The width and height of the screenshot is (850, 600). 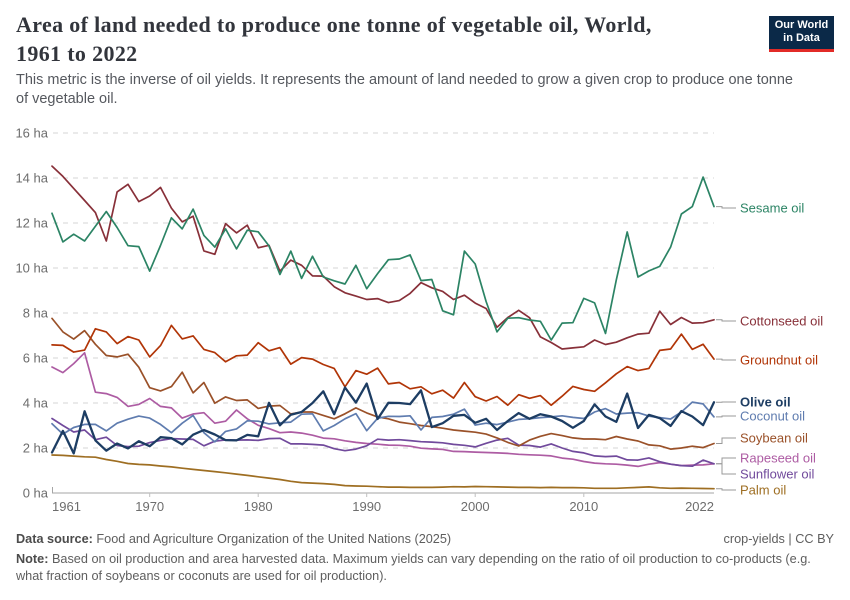 What do you see at coordinates (779, 360) in the screenshot?
I see `svg-text: Groundnut oil` at bounding box center [779, 360].